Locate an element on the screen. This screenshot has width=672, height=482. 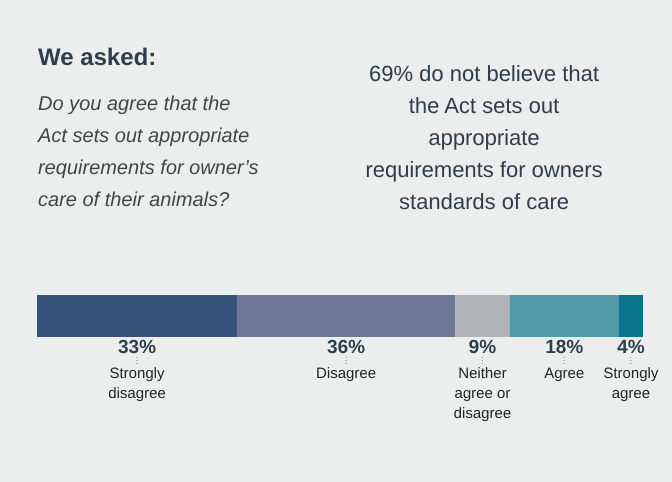
series-label: Disagree is located at coordinates (346, 373).